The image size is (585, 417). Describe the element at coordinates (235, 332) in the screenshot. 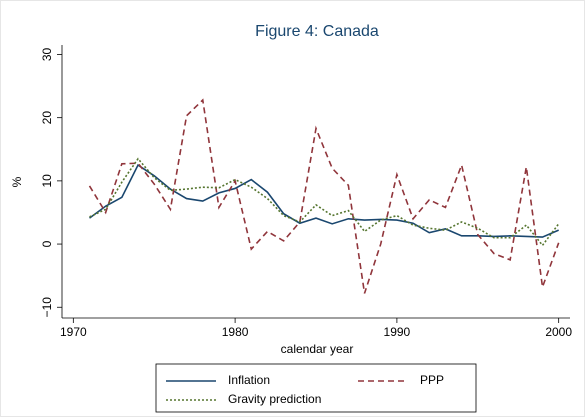

I see `x-tick-label: 1980` at that location.